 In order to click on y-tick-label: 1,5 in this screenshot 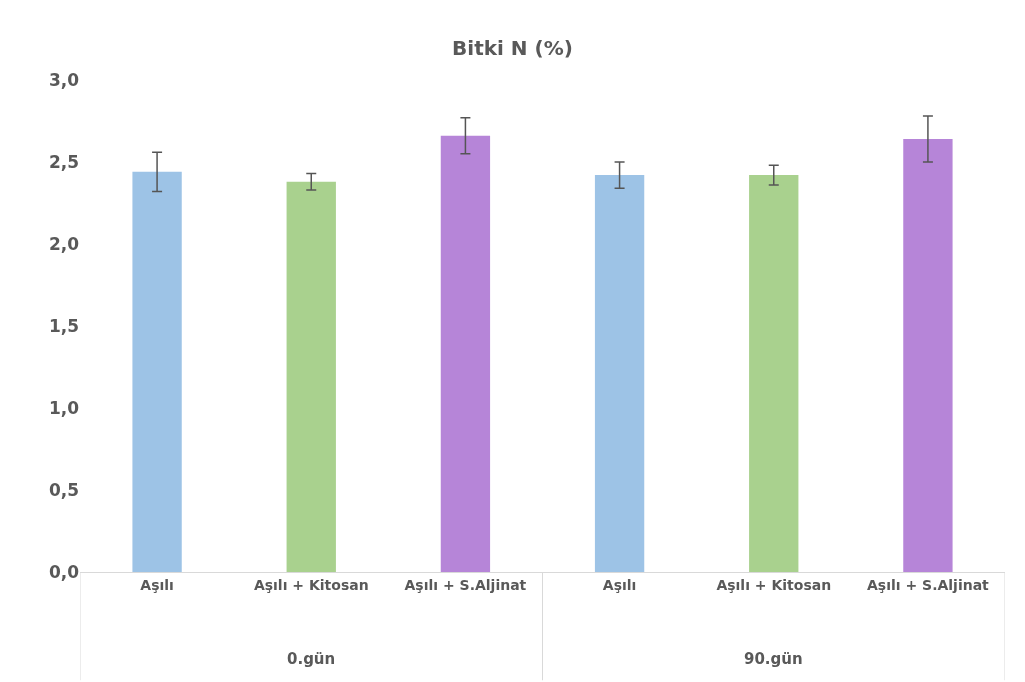, I will do `click(63, 325)`.